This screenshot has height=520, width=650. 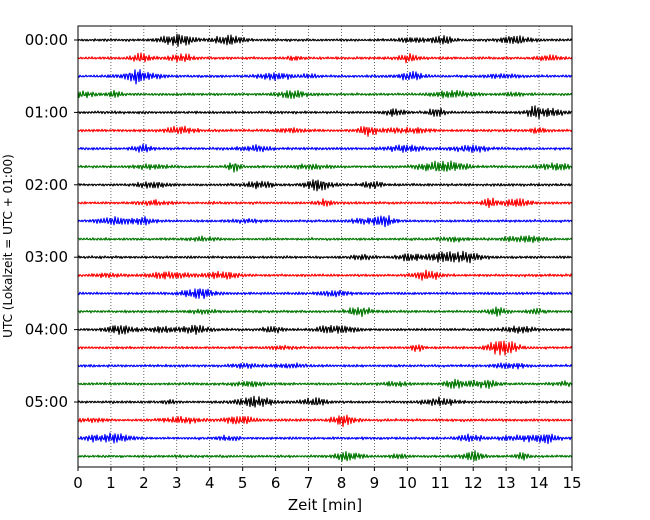 I want to click on x-tick-label: 8, so click(x=342, y=483).